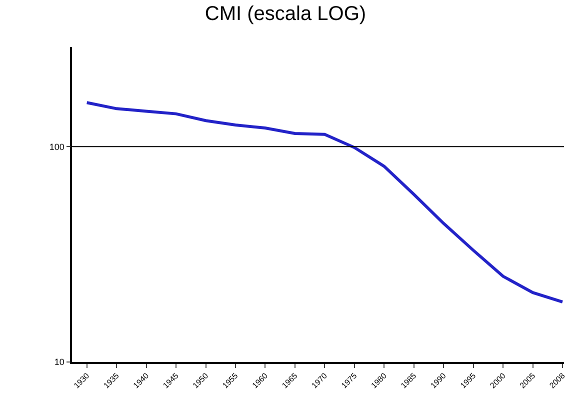 This screenshot has width=571, height=404. I want to click on y-tick-label: 100, so click(56, 147).